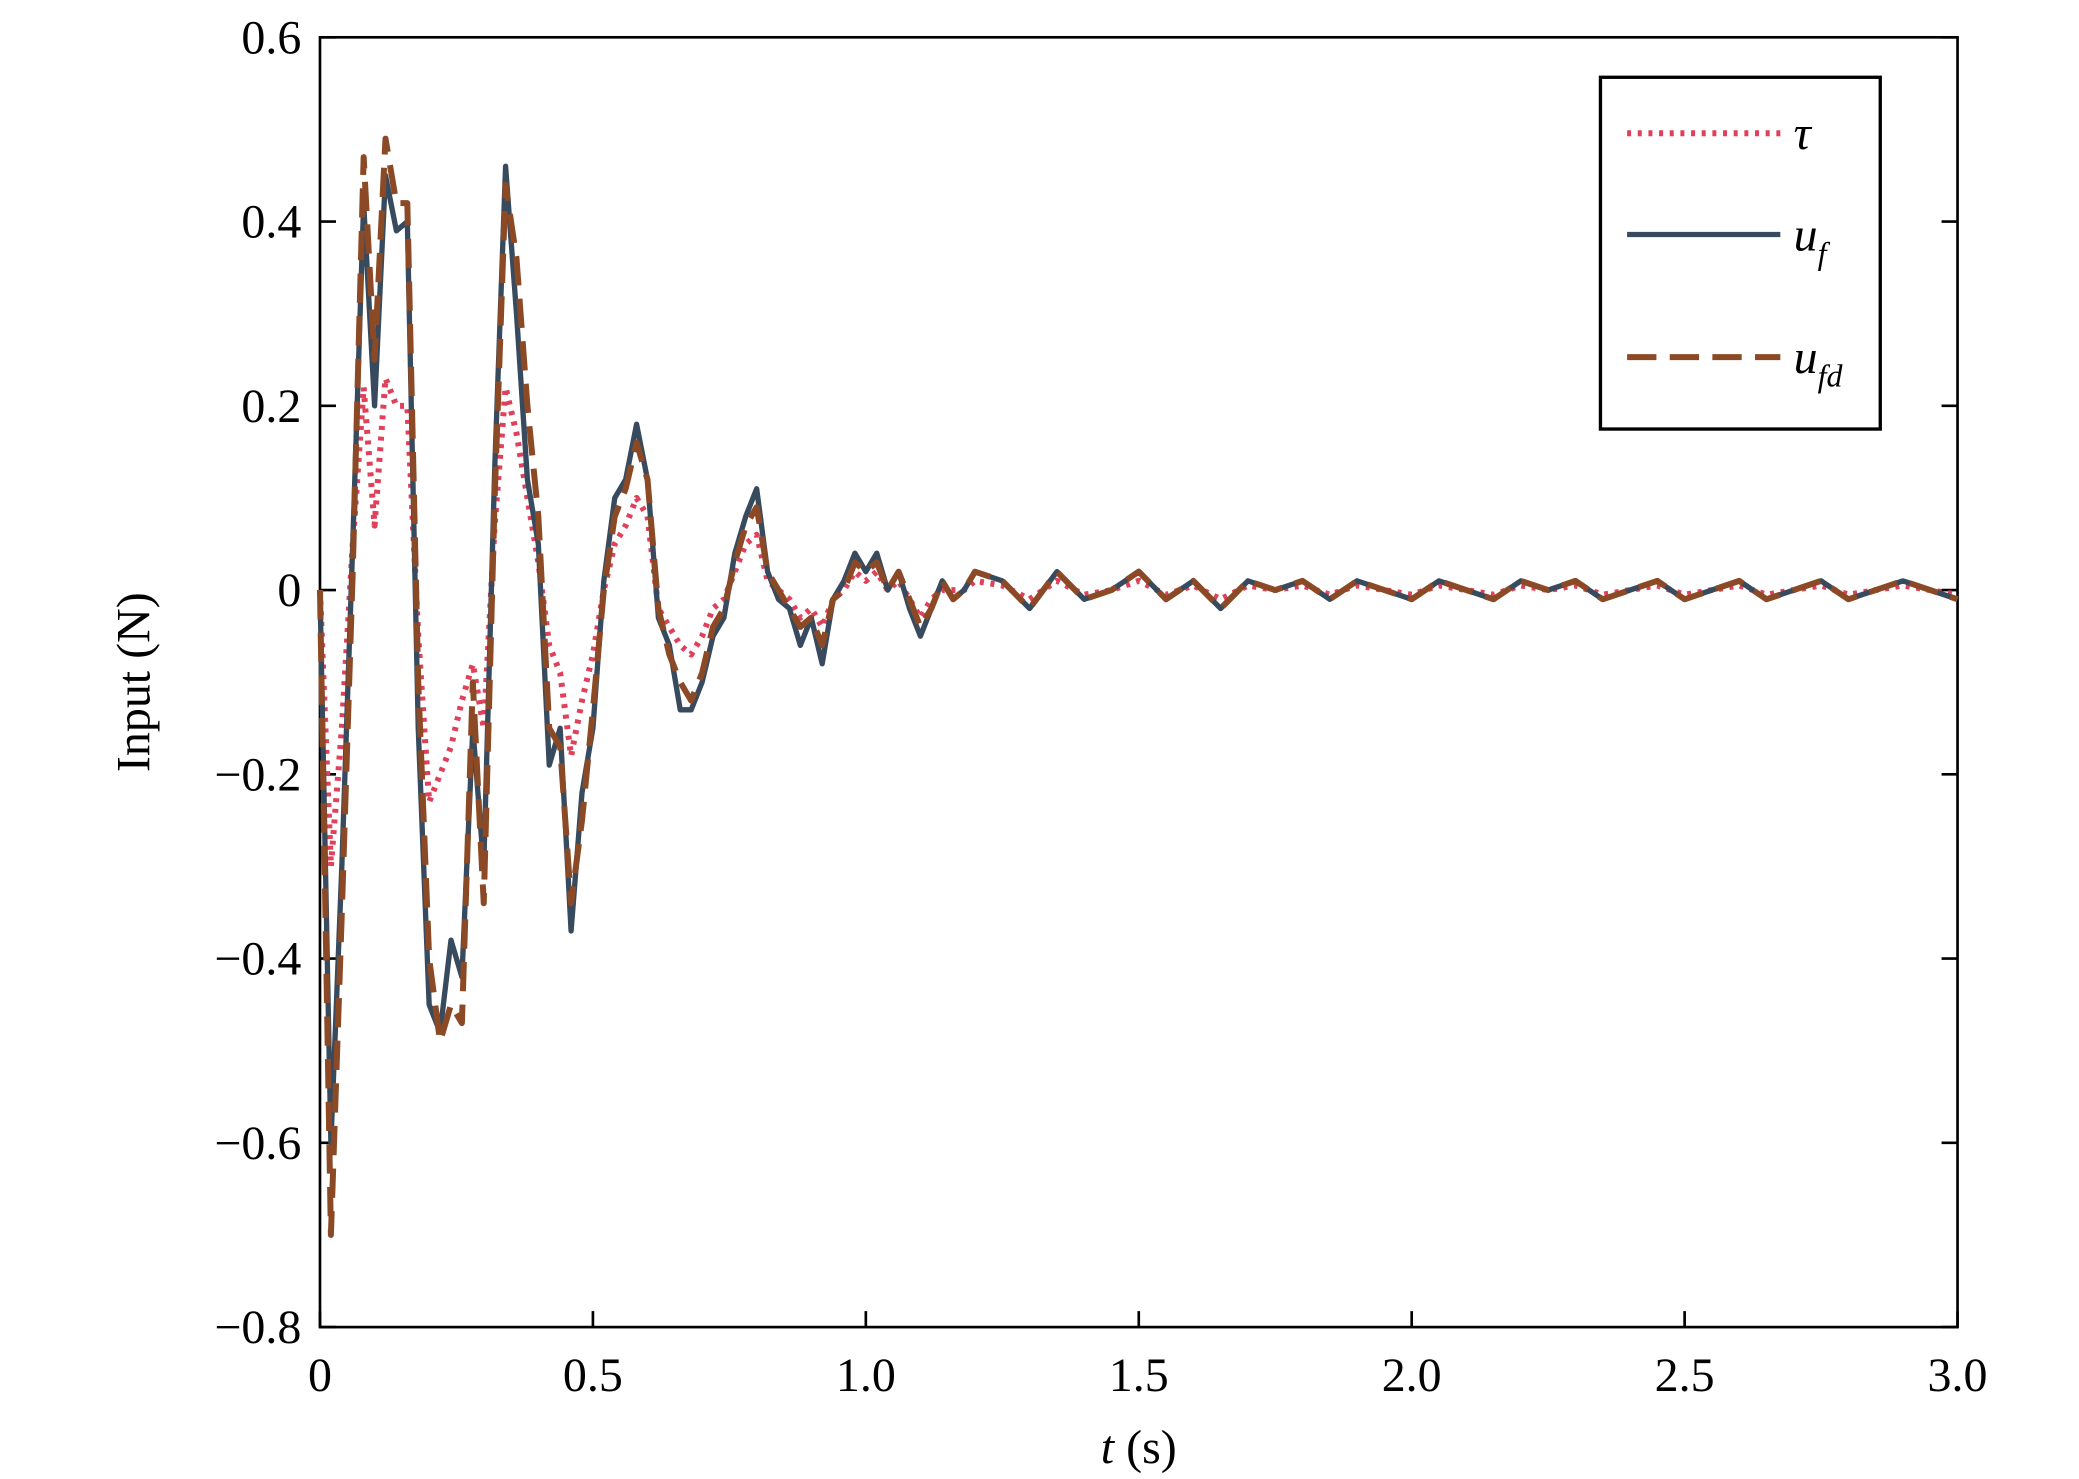  Describe the element at coordinates (257, 774) in the screenshot. I see `y-tick-label: −0.2` at that location.